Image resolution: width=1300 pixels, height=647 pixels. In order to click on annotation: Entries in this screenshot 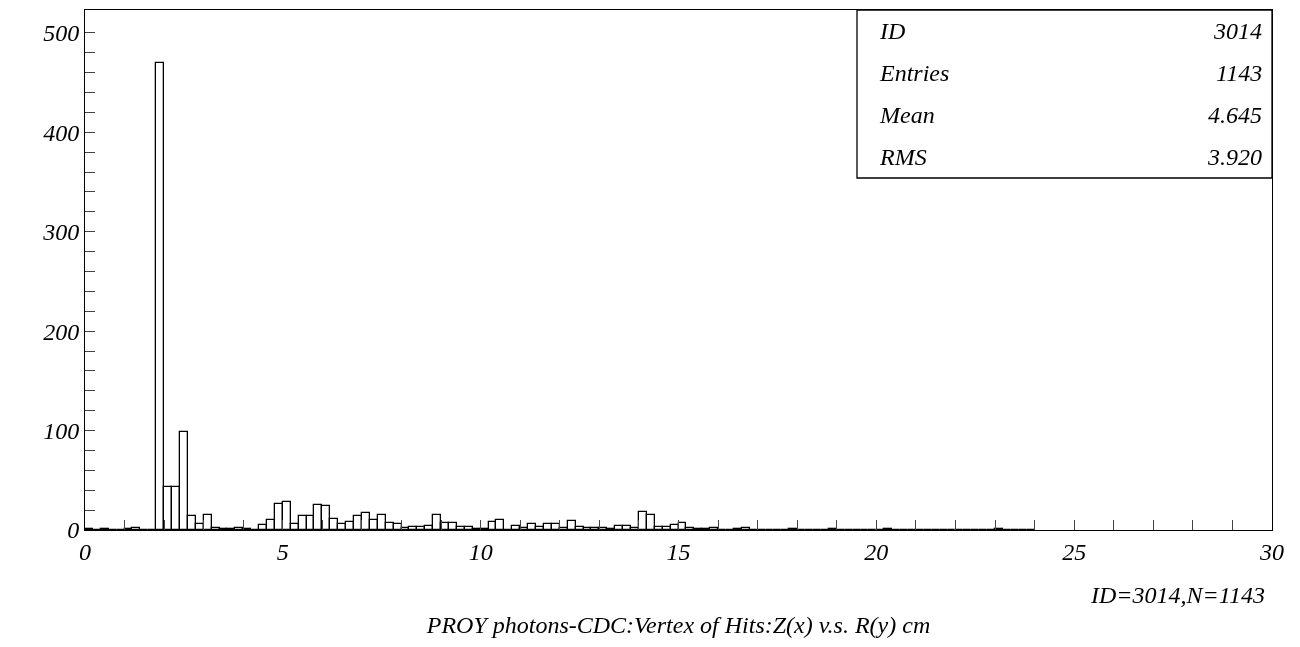, I will do `click(914, 73)`.